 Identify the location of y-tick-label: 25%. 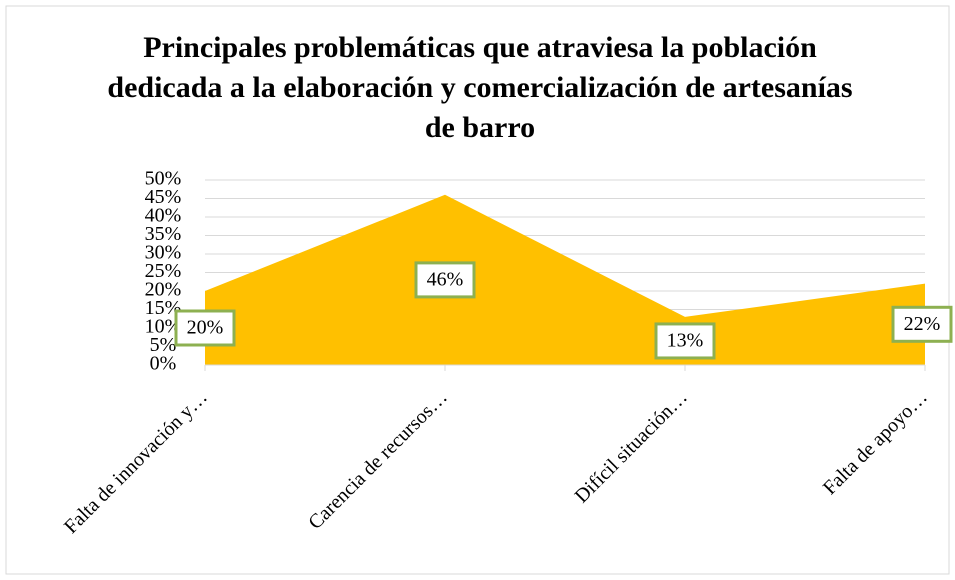
(163, 271).